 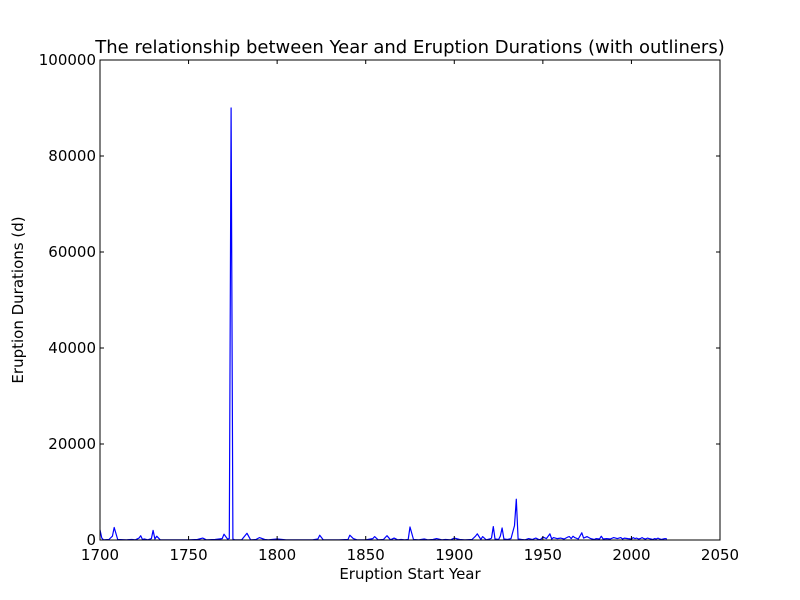 I want to click on y-tick-label: 0, so click(x=91, y=540).